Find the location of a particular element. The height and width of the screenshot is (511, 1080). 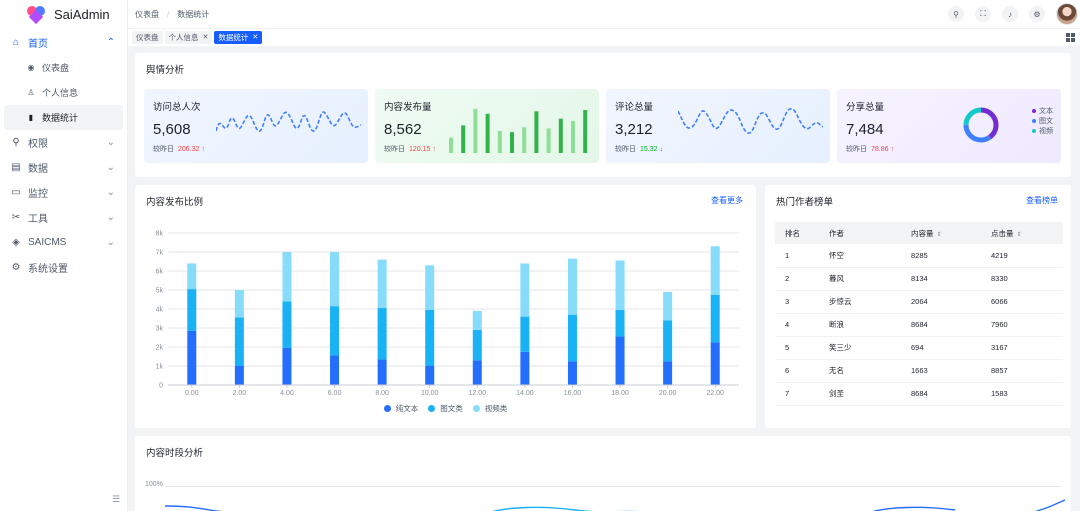

tab-dashboard: 仪表盘 is located at coordinates (147, 37).